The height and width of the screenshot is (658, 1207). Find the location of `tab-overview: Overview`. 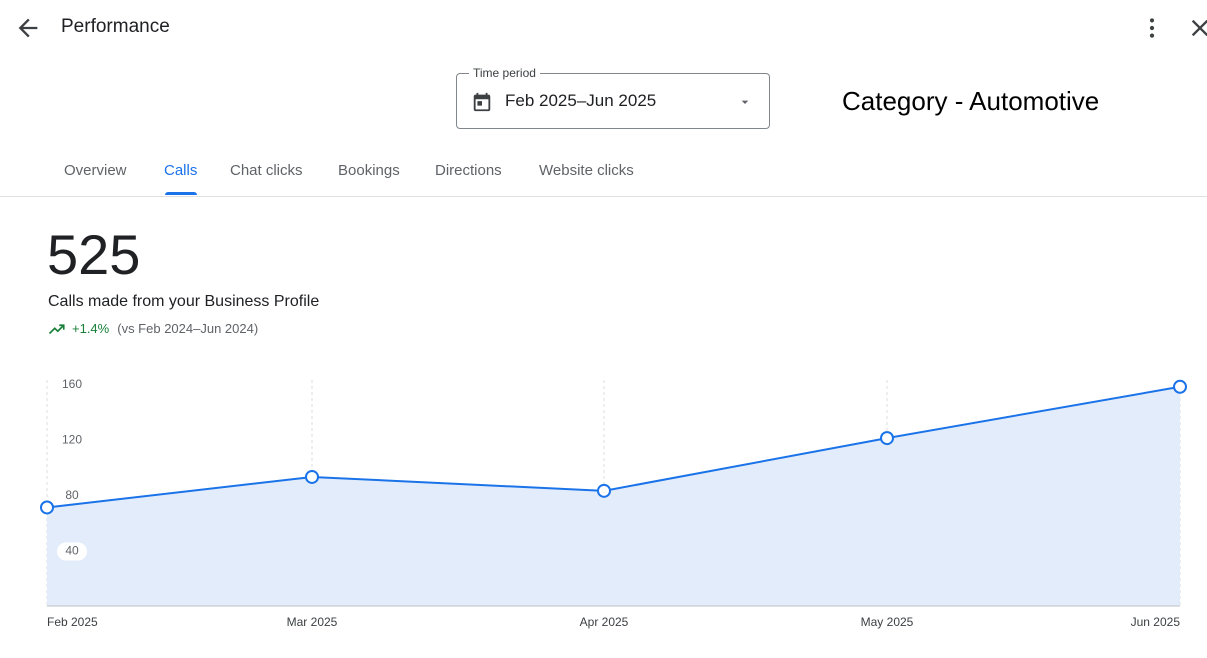

tab-overview: Overview is located at coordinates (95, 170).